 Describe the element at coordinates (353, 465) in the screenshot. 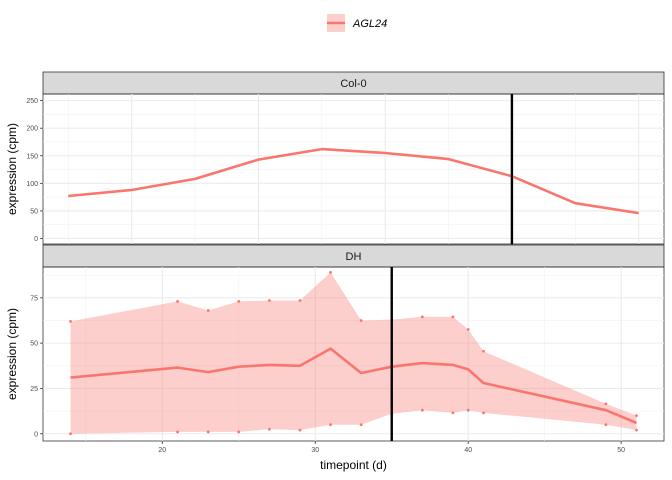

I see `x-axis-title: timepoint (d)` at that location.